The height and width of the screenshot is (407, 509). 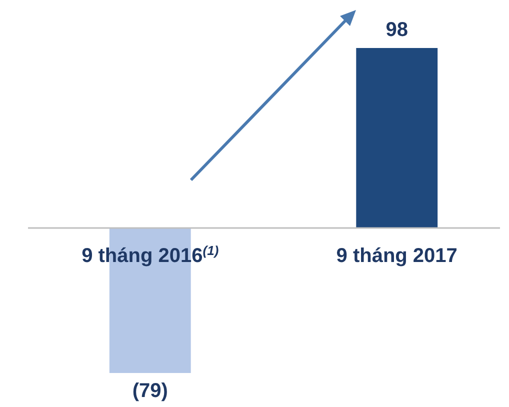 I want to click on data-label: 98, so click(x=397, y=30).